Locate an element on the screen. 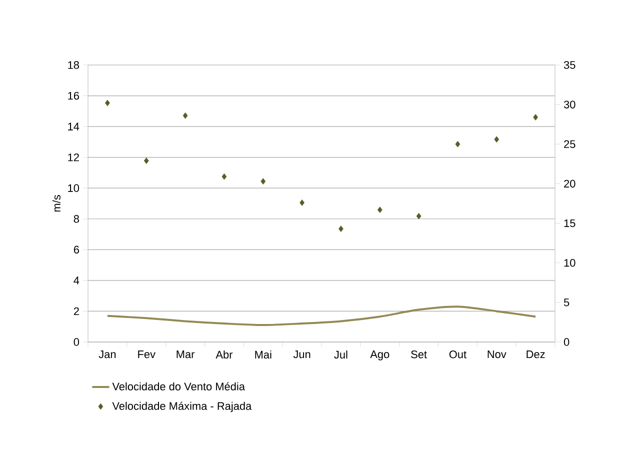 The width and height of the screenshot is (629, 457). x-tick-label: Abr is located at coordinates (224, 354).